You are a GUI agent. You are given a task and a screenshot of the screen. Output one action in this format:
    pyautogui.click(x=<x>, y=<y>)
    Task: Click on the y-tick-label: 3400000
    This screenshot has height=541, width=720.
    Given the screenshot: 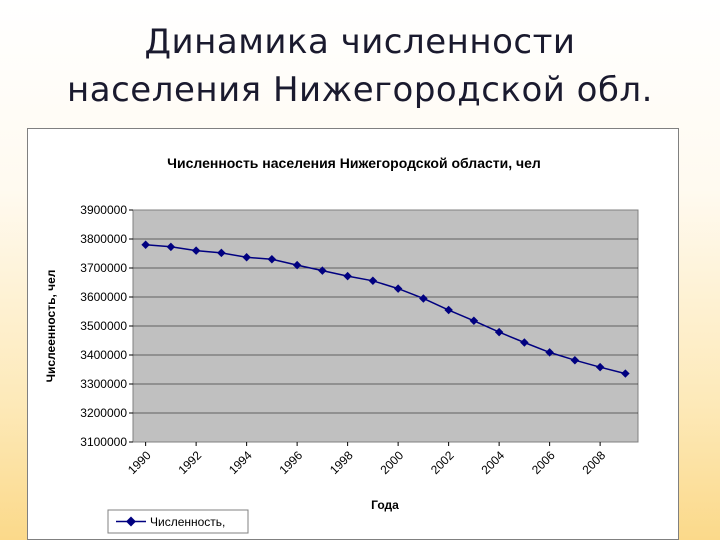 What is the action you would take?
    pyautogui.click(x=103, y=355)
    